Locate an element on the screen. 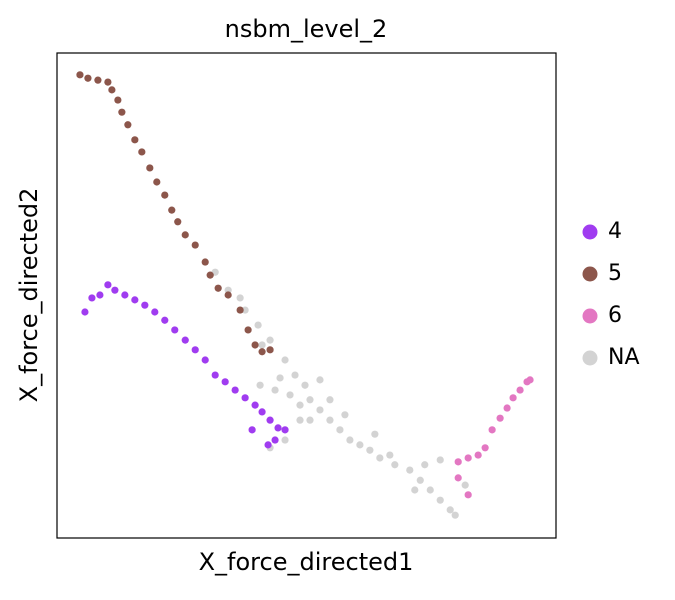 The height and width of the screenshot is (600, 675). chart-title: nsbm_level_2 is located at coordinates (306, 29).